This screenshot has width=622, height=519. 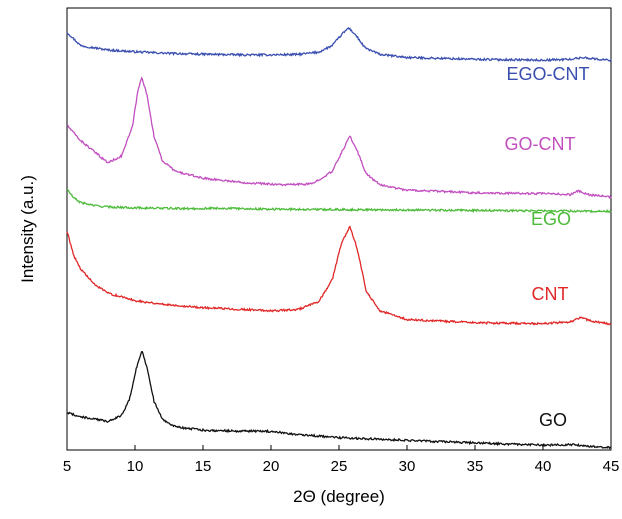 What do you see at coordinates (475, 466) in the screenshot?
I see `x-tick-label-35: 35` at bounding box center [475, 466].